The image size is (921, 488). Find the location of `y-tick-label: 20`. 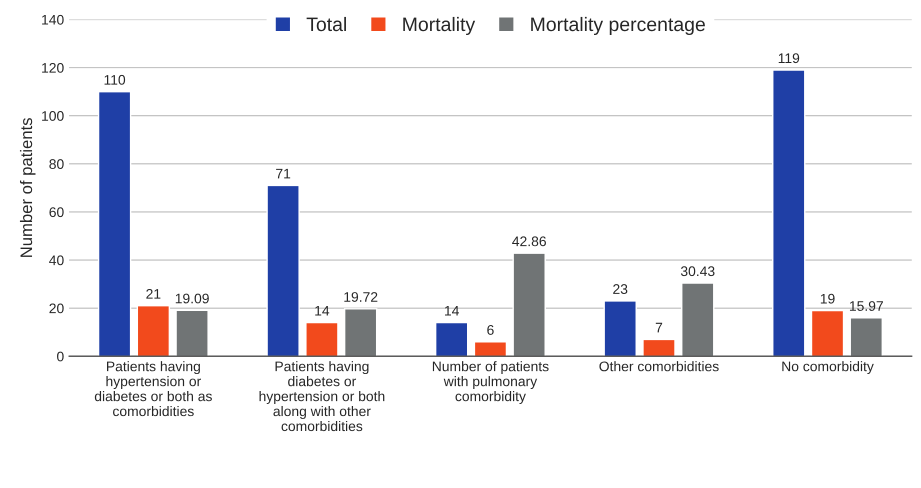

y-tick-label: 20 is located at coordinates (56, 308).